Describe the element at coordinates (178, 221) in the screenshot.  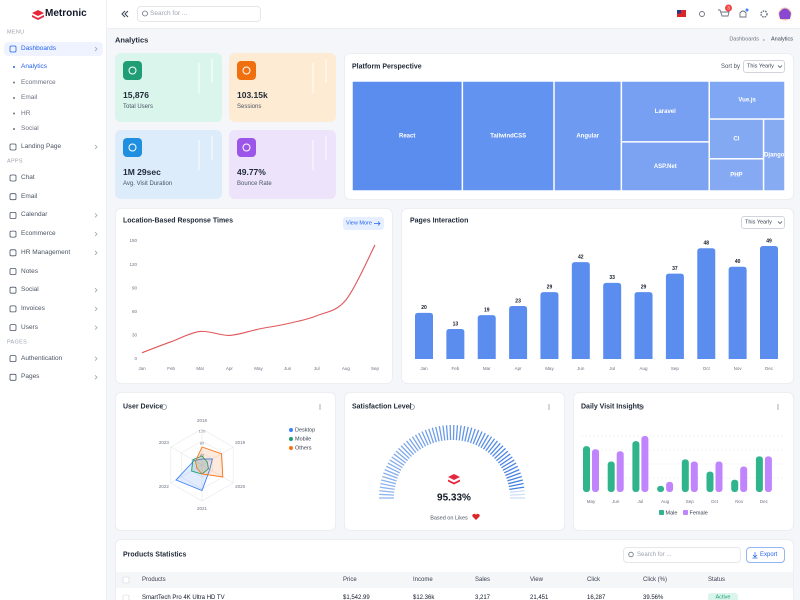
I see `card-title: Location-Based Response Times` at that location.